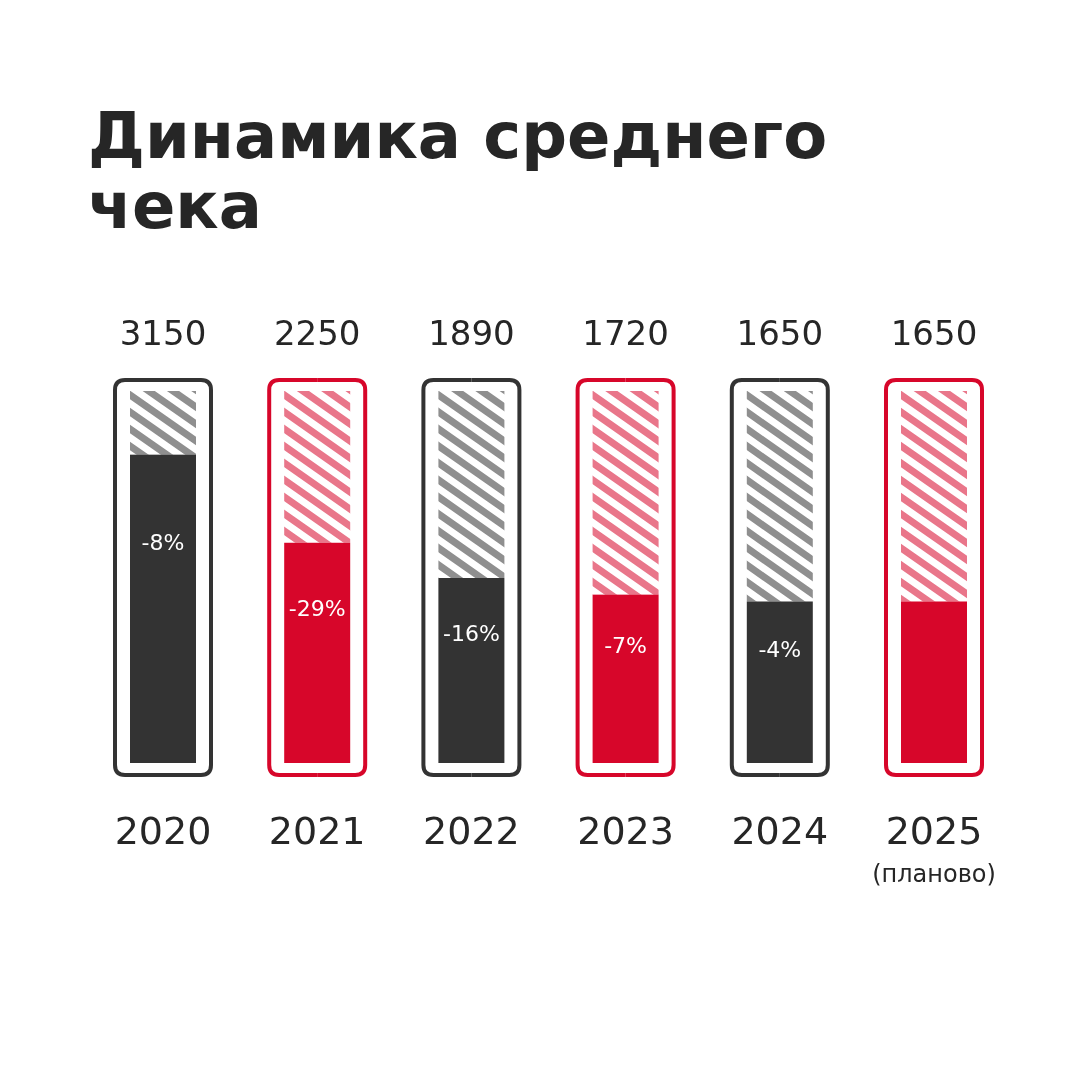  I want to click on data-label: 1720, so click(625, 333).